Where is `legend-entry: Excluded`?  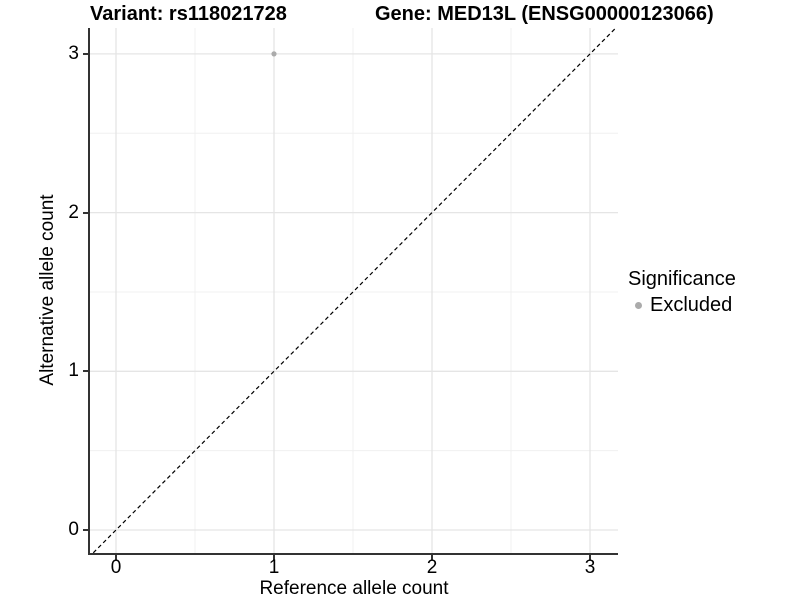
legend-entry: Excluded is located at coordinates (682, 305).